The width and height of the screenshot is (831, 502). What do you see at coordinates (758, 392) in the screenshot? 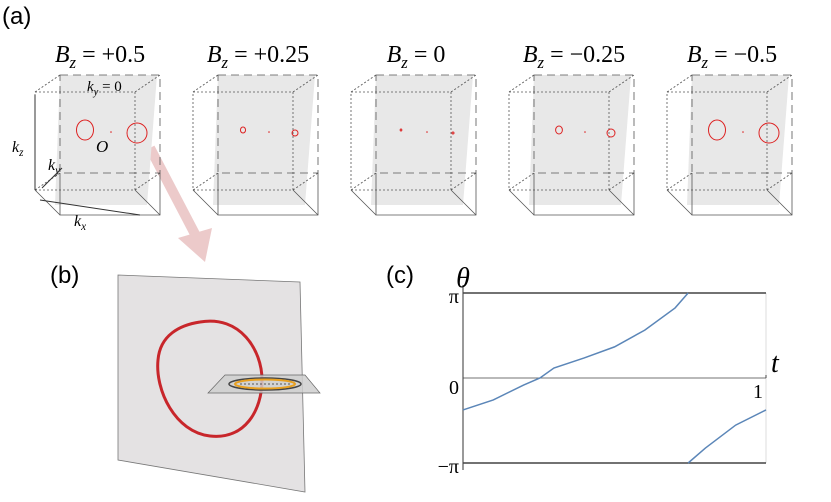
I see `x-tick-label: 1` at bounding box center [758, 392].